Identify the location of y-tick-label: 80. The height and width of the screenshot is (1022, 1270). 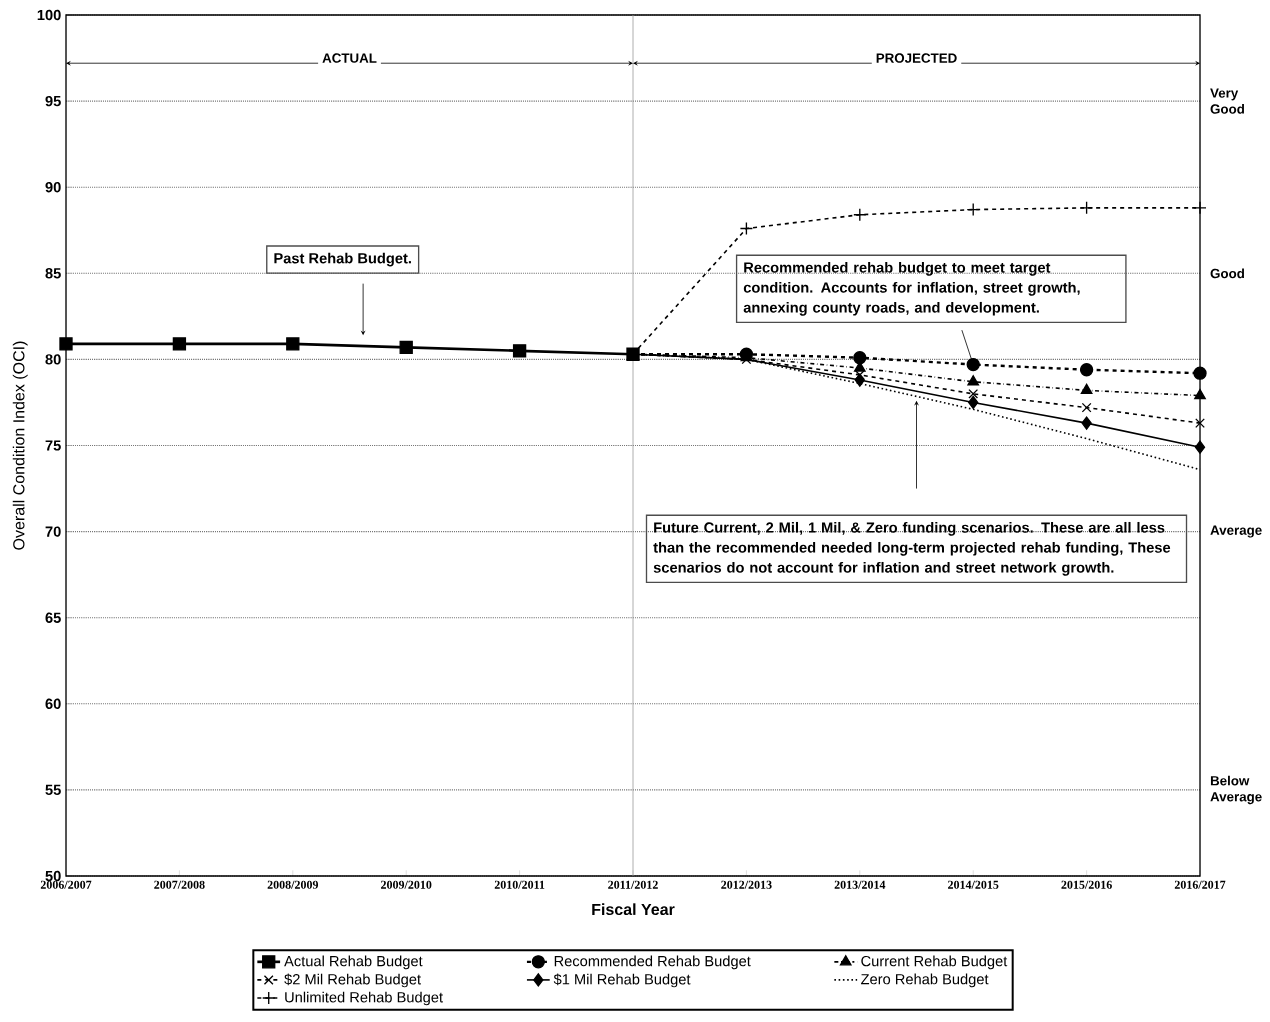
(53, 359).